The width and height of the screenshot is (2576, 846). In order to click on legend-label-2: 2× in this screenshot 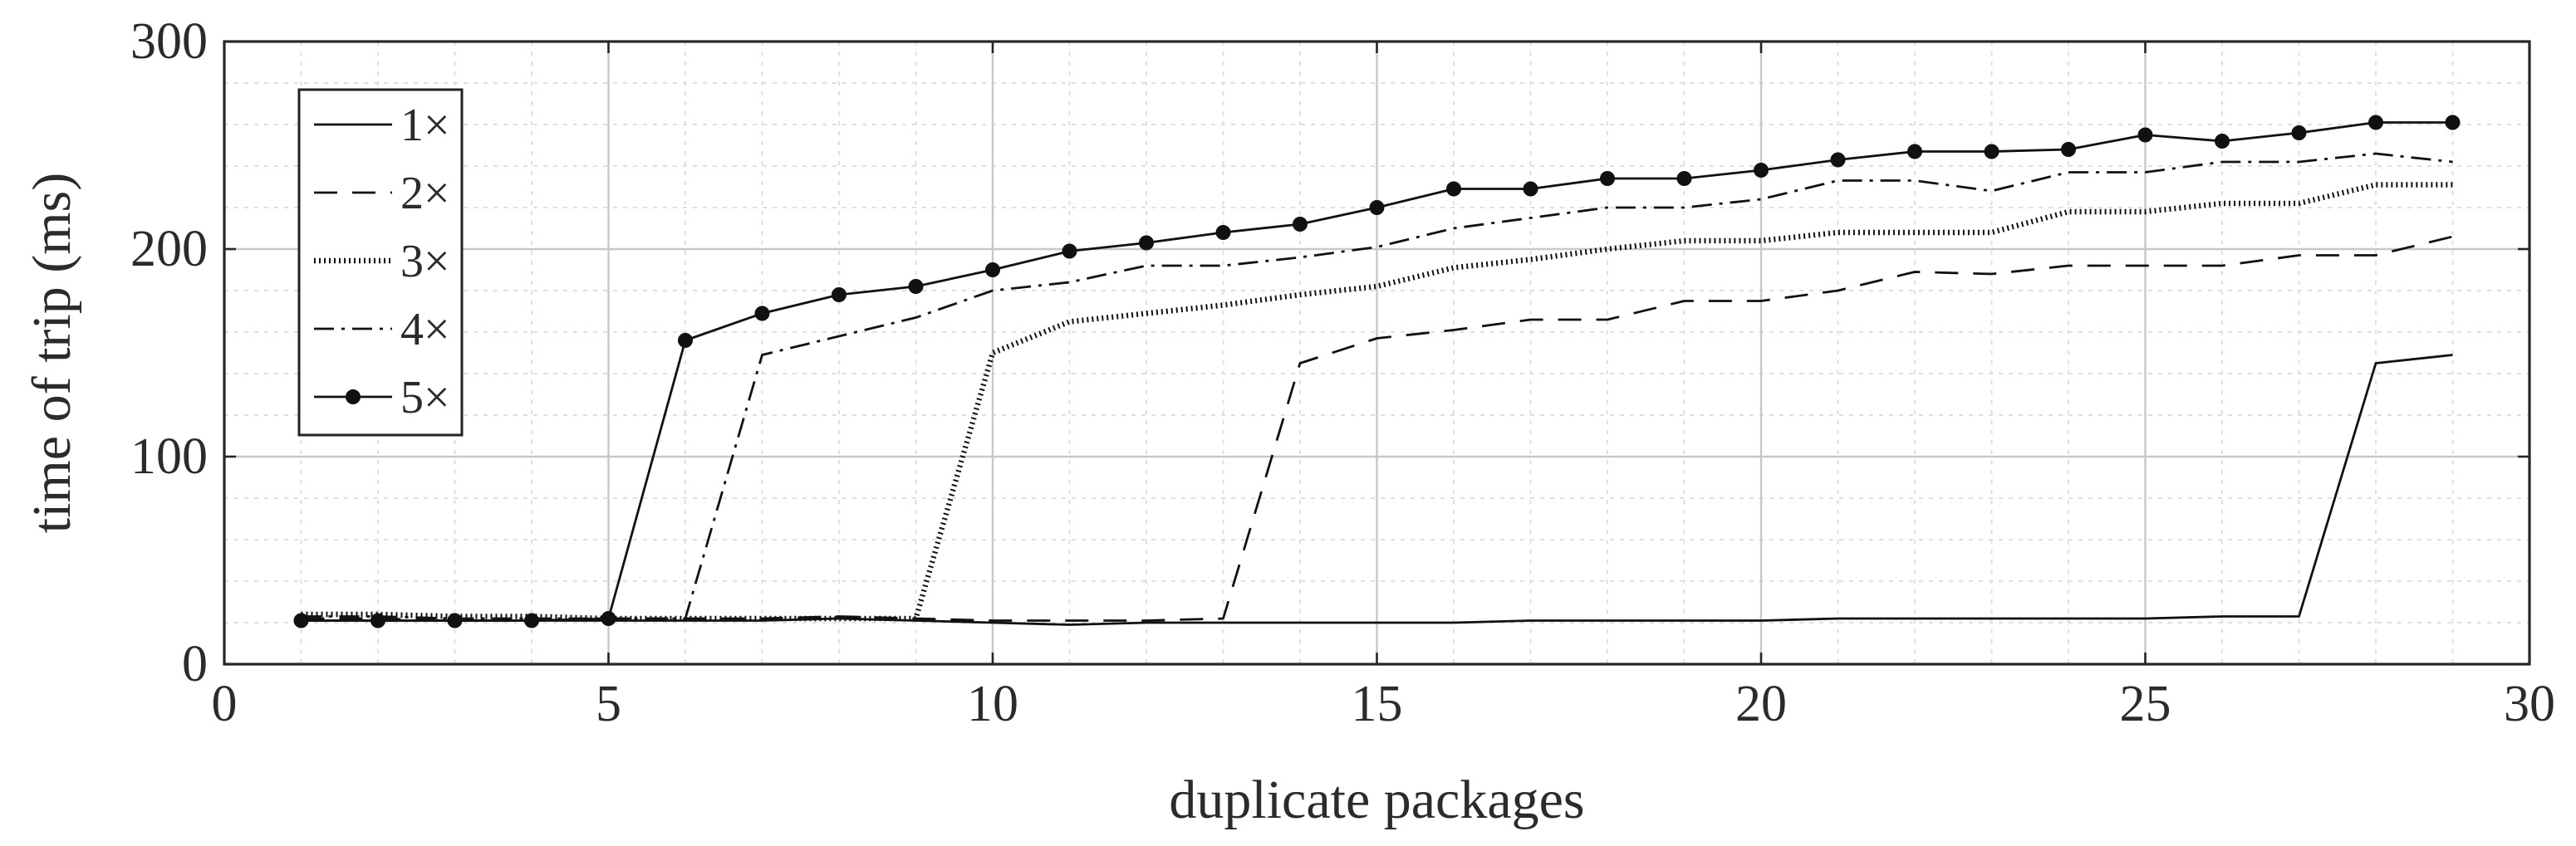, I will do `click(425, 193)`.